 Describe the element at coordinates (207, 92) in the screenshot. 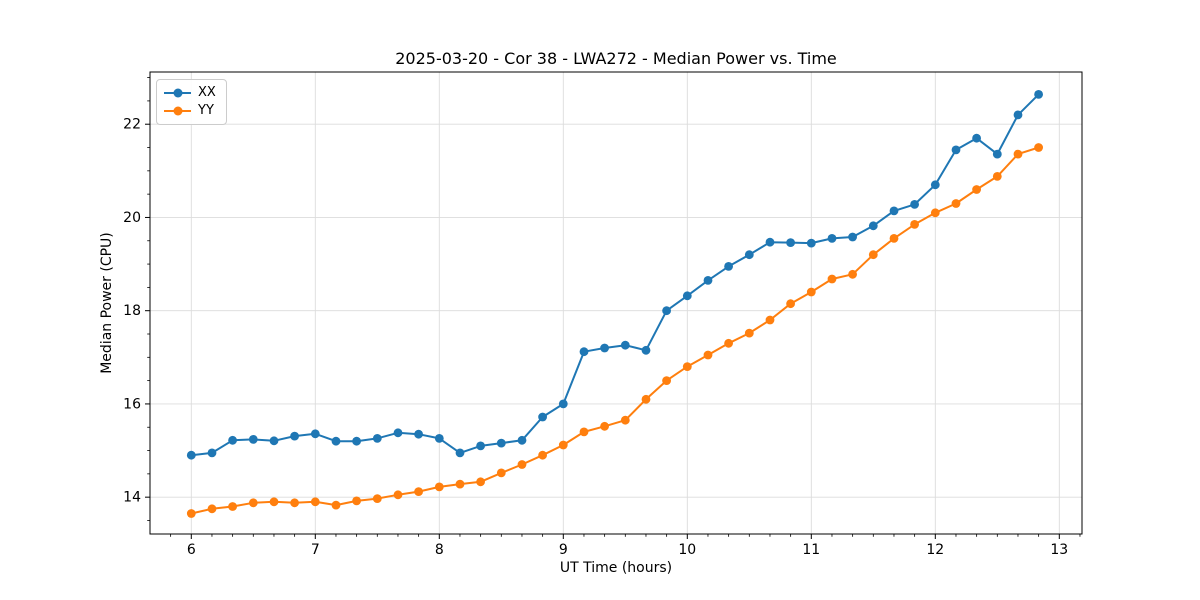

I see `legend-label-xx: XX` at that location.